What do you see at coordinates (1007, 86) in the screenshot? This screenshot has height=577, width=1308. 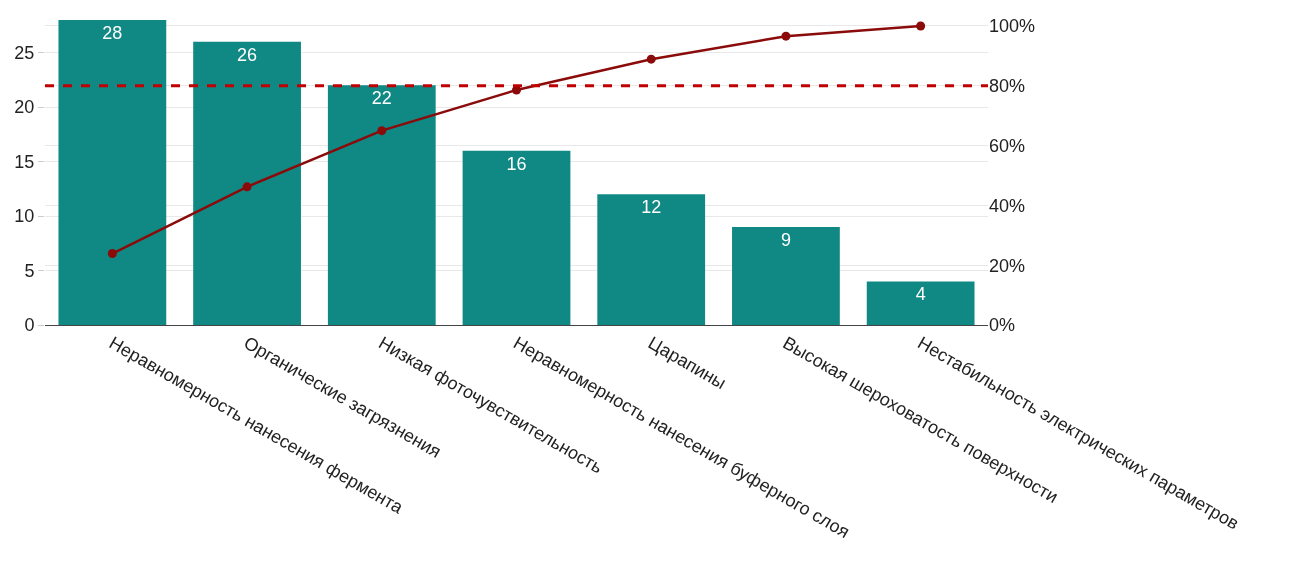 I see `y2-tick-label: 80%` at bounding box center [1007, 86].